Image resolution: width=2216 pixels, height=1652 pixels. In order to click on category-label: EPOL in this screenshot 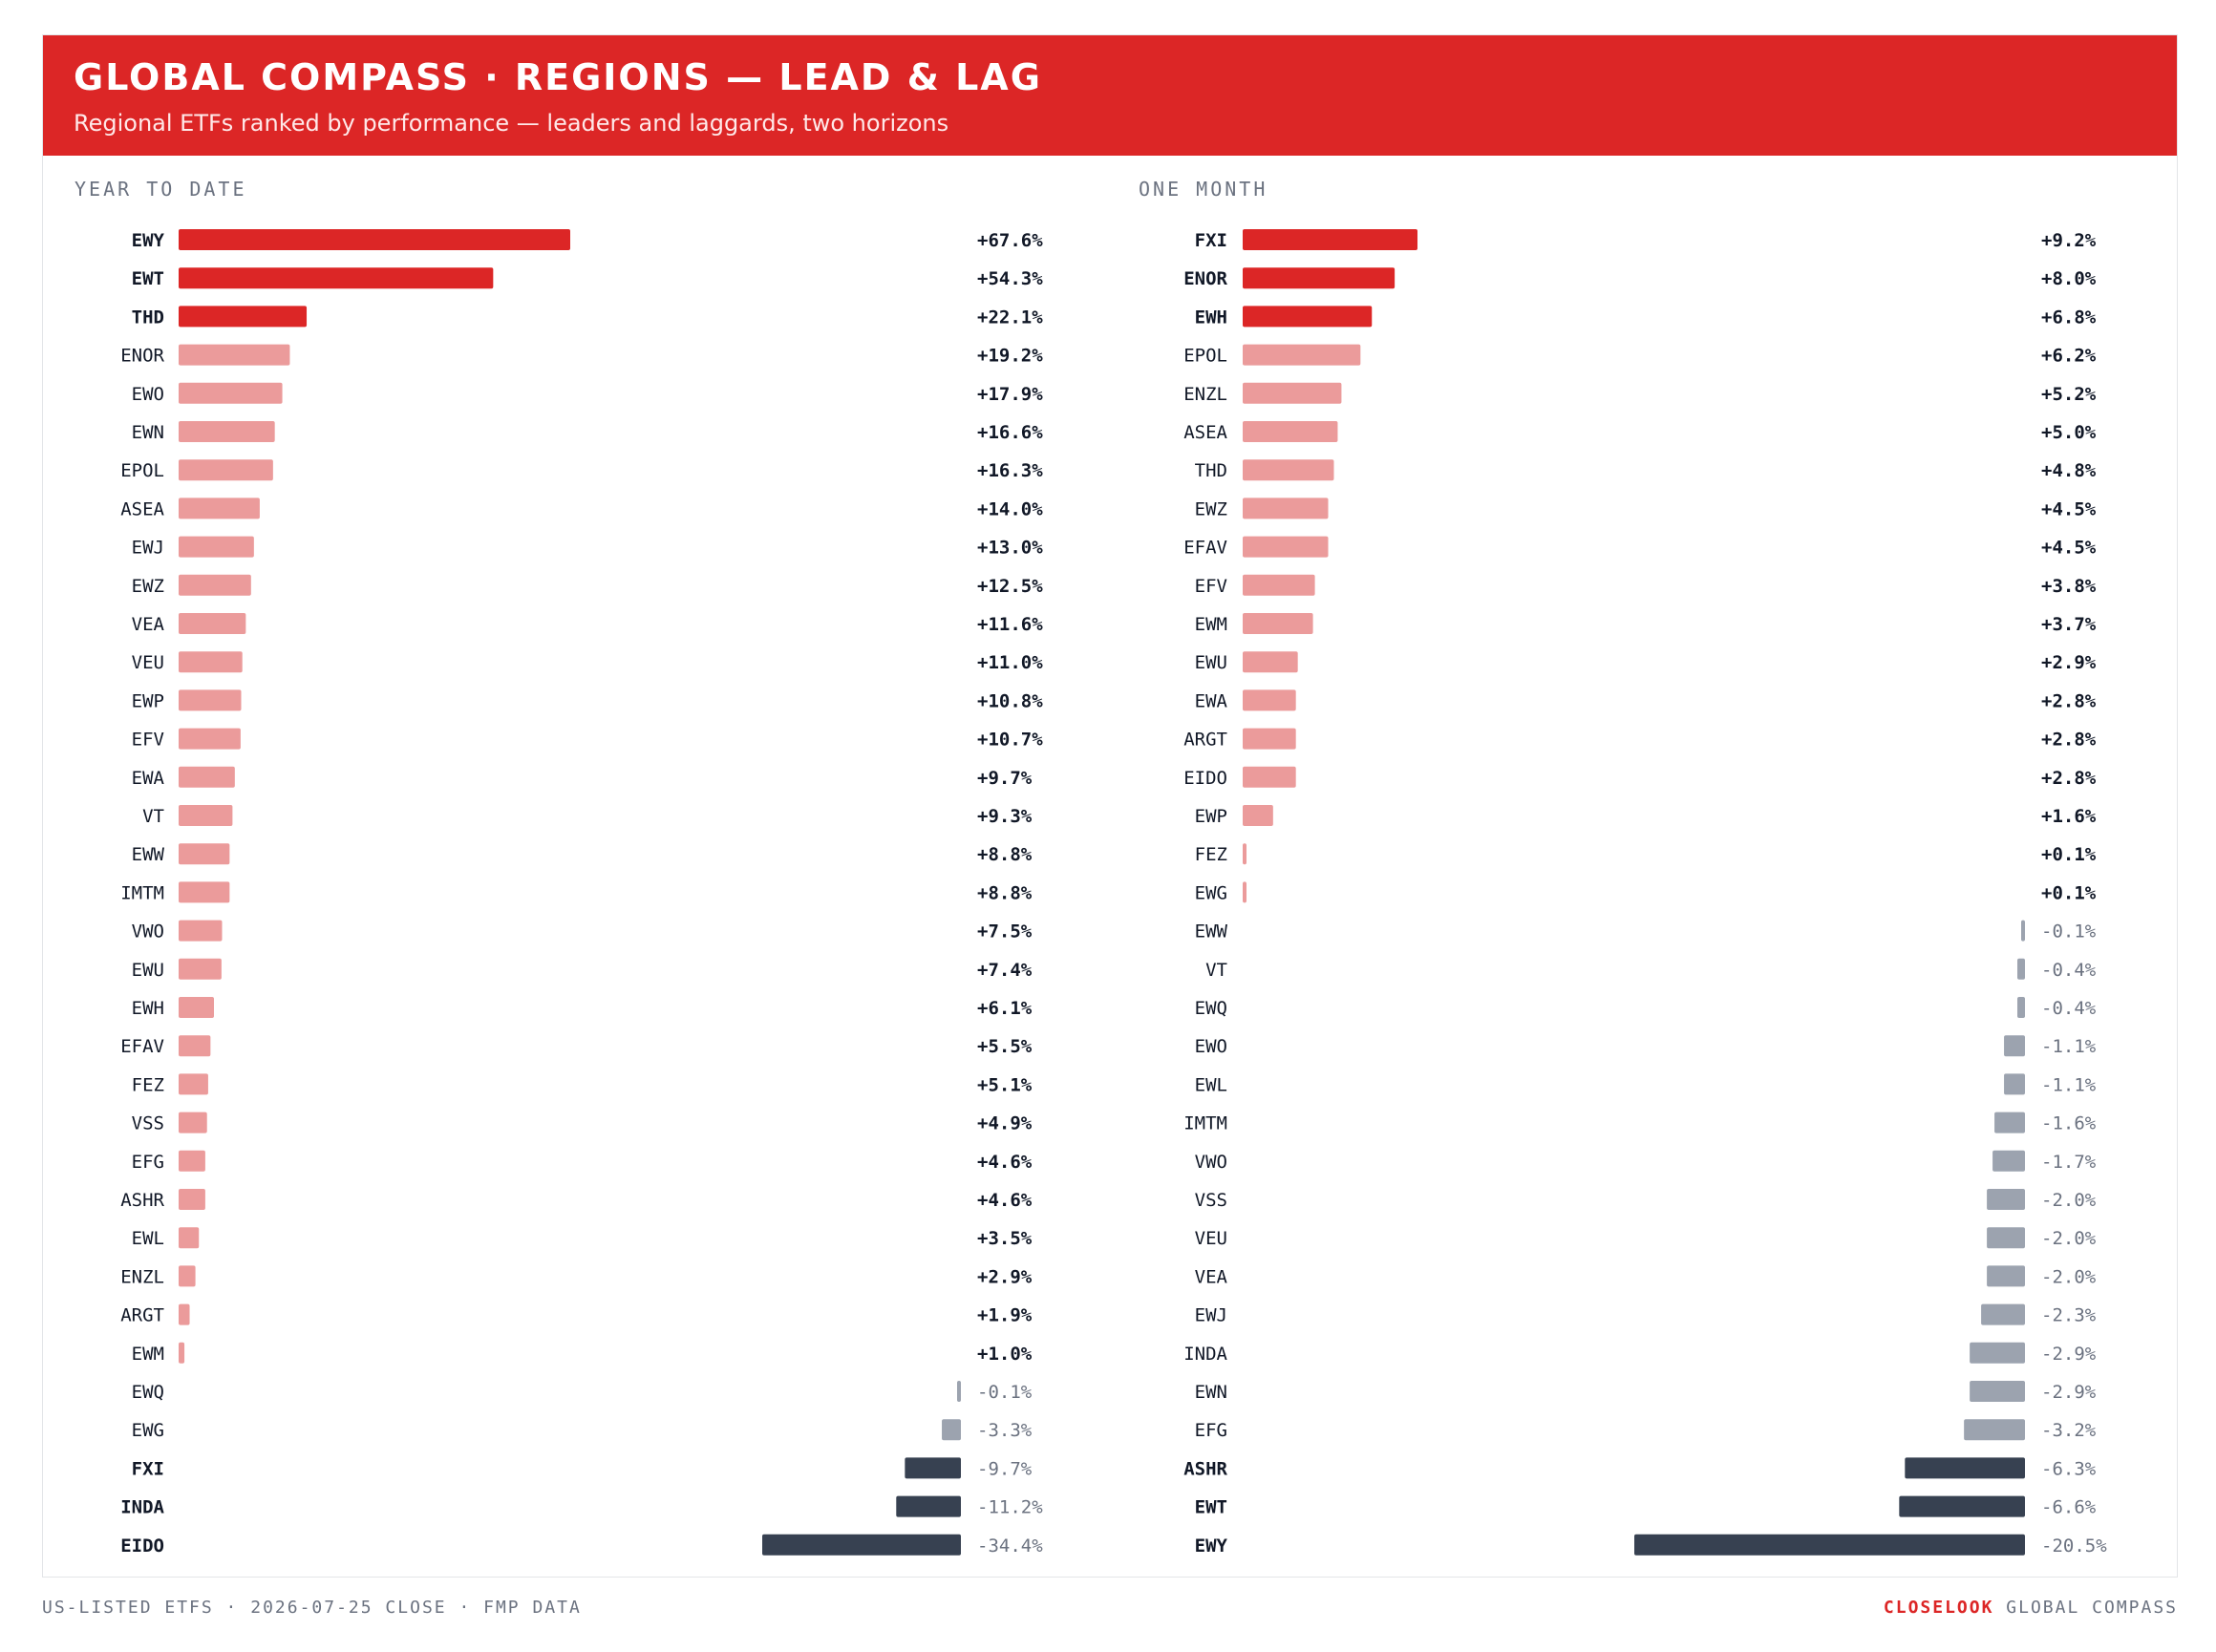, I will do `click(142, 470)`.